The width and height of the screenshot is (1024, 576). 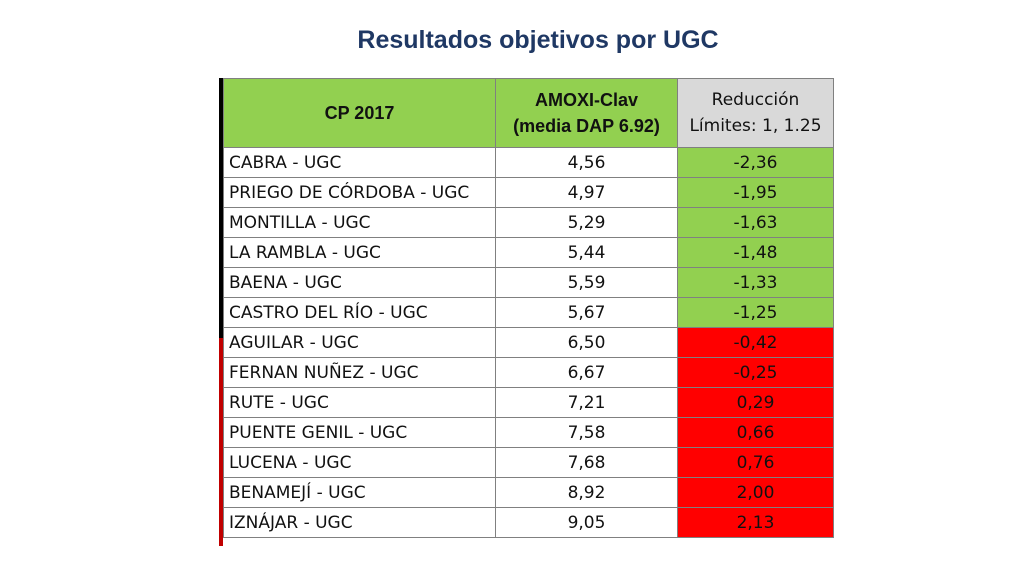 What do you see at coordinates (359, 113) in the screenshot?
I see `header-cp-2017: CP 2017` at bounding box center [359, 113].